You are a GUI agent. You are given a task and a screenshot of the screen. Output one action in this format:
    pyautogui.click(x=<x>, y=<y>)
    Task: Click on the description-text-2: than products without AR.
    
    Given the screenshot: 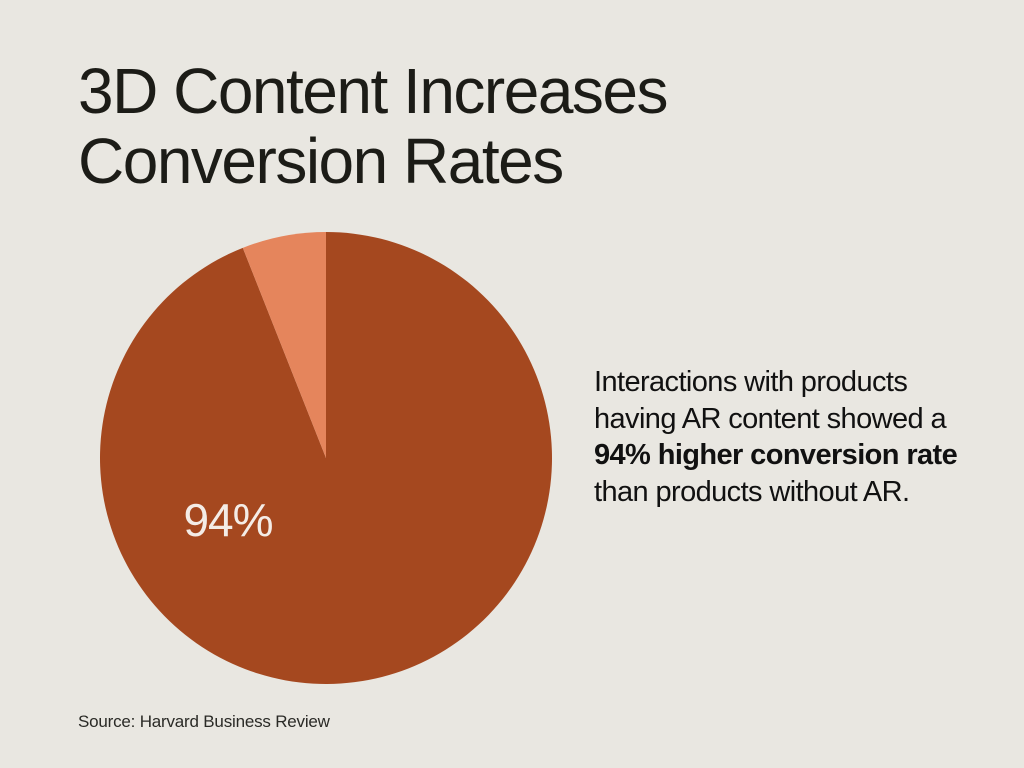 What is the action you would take?
    pyautogui.click(x=752, y=491)
    